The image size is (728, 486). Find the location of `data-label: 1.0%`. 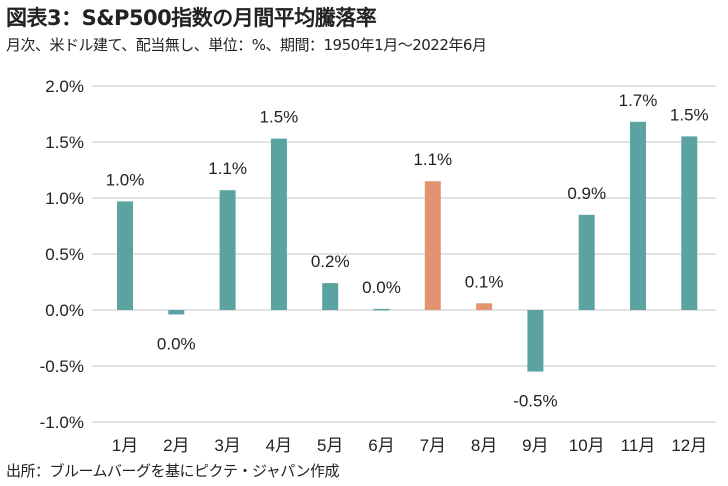

data-label: 1.0% is located at coordinates (125, 179).